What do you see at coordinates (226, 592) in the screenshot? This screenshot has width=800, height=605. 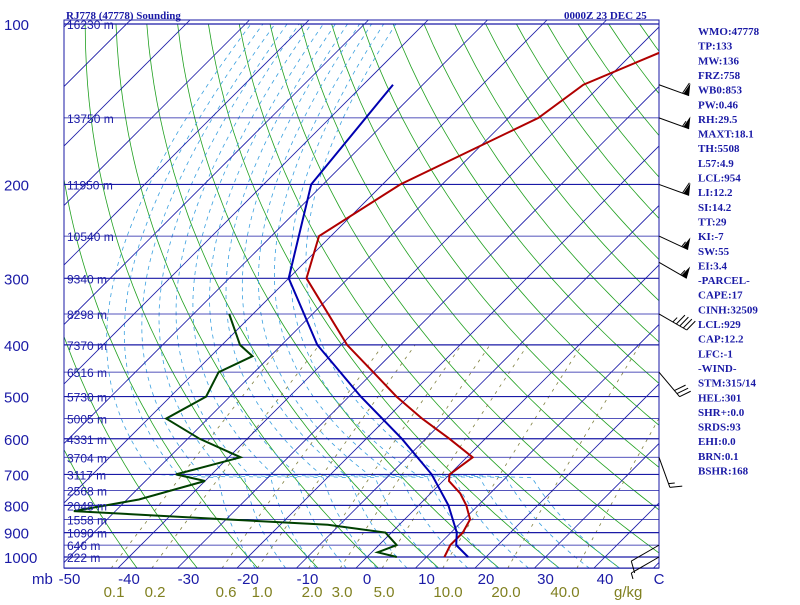 I see `mixing-ratio-tick-label: 0.6` at bounding box center [226, 592].